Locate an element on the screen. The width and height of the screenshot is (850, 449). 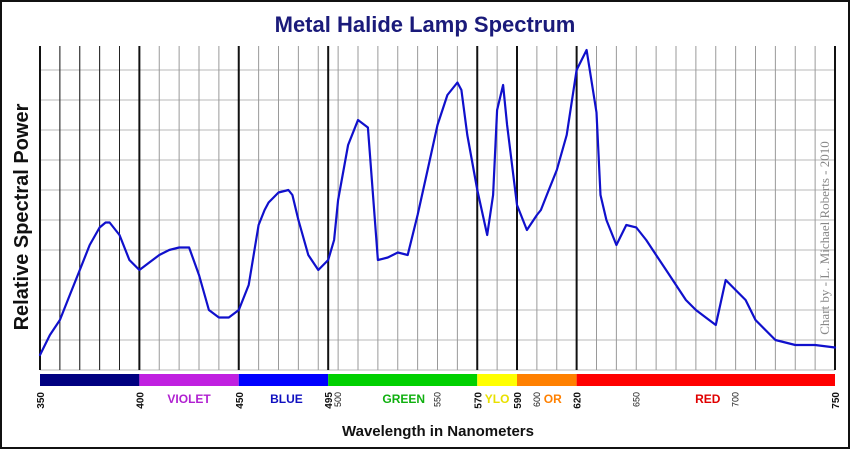
tick-label: 750 is located at coordinates (836, 400).